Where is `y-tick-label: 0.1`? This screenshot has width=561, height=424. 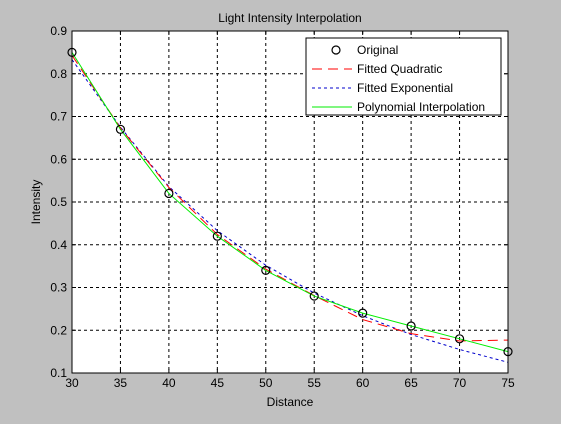 y-tick-label: 0.1 is located at coordinates (58, 373).